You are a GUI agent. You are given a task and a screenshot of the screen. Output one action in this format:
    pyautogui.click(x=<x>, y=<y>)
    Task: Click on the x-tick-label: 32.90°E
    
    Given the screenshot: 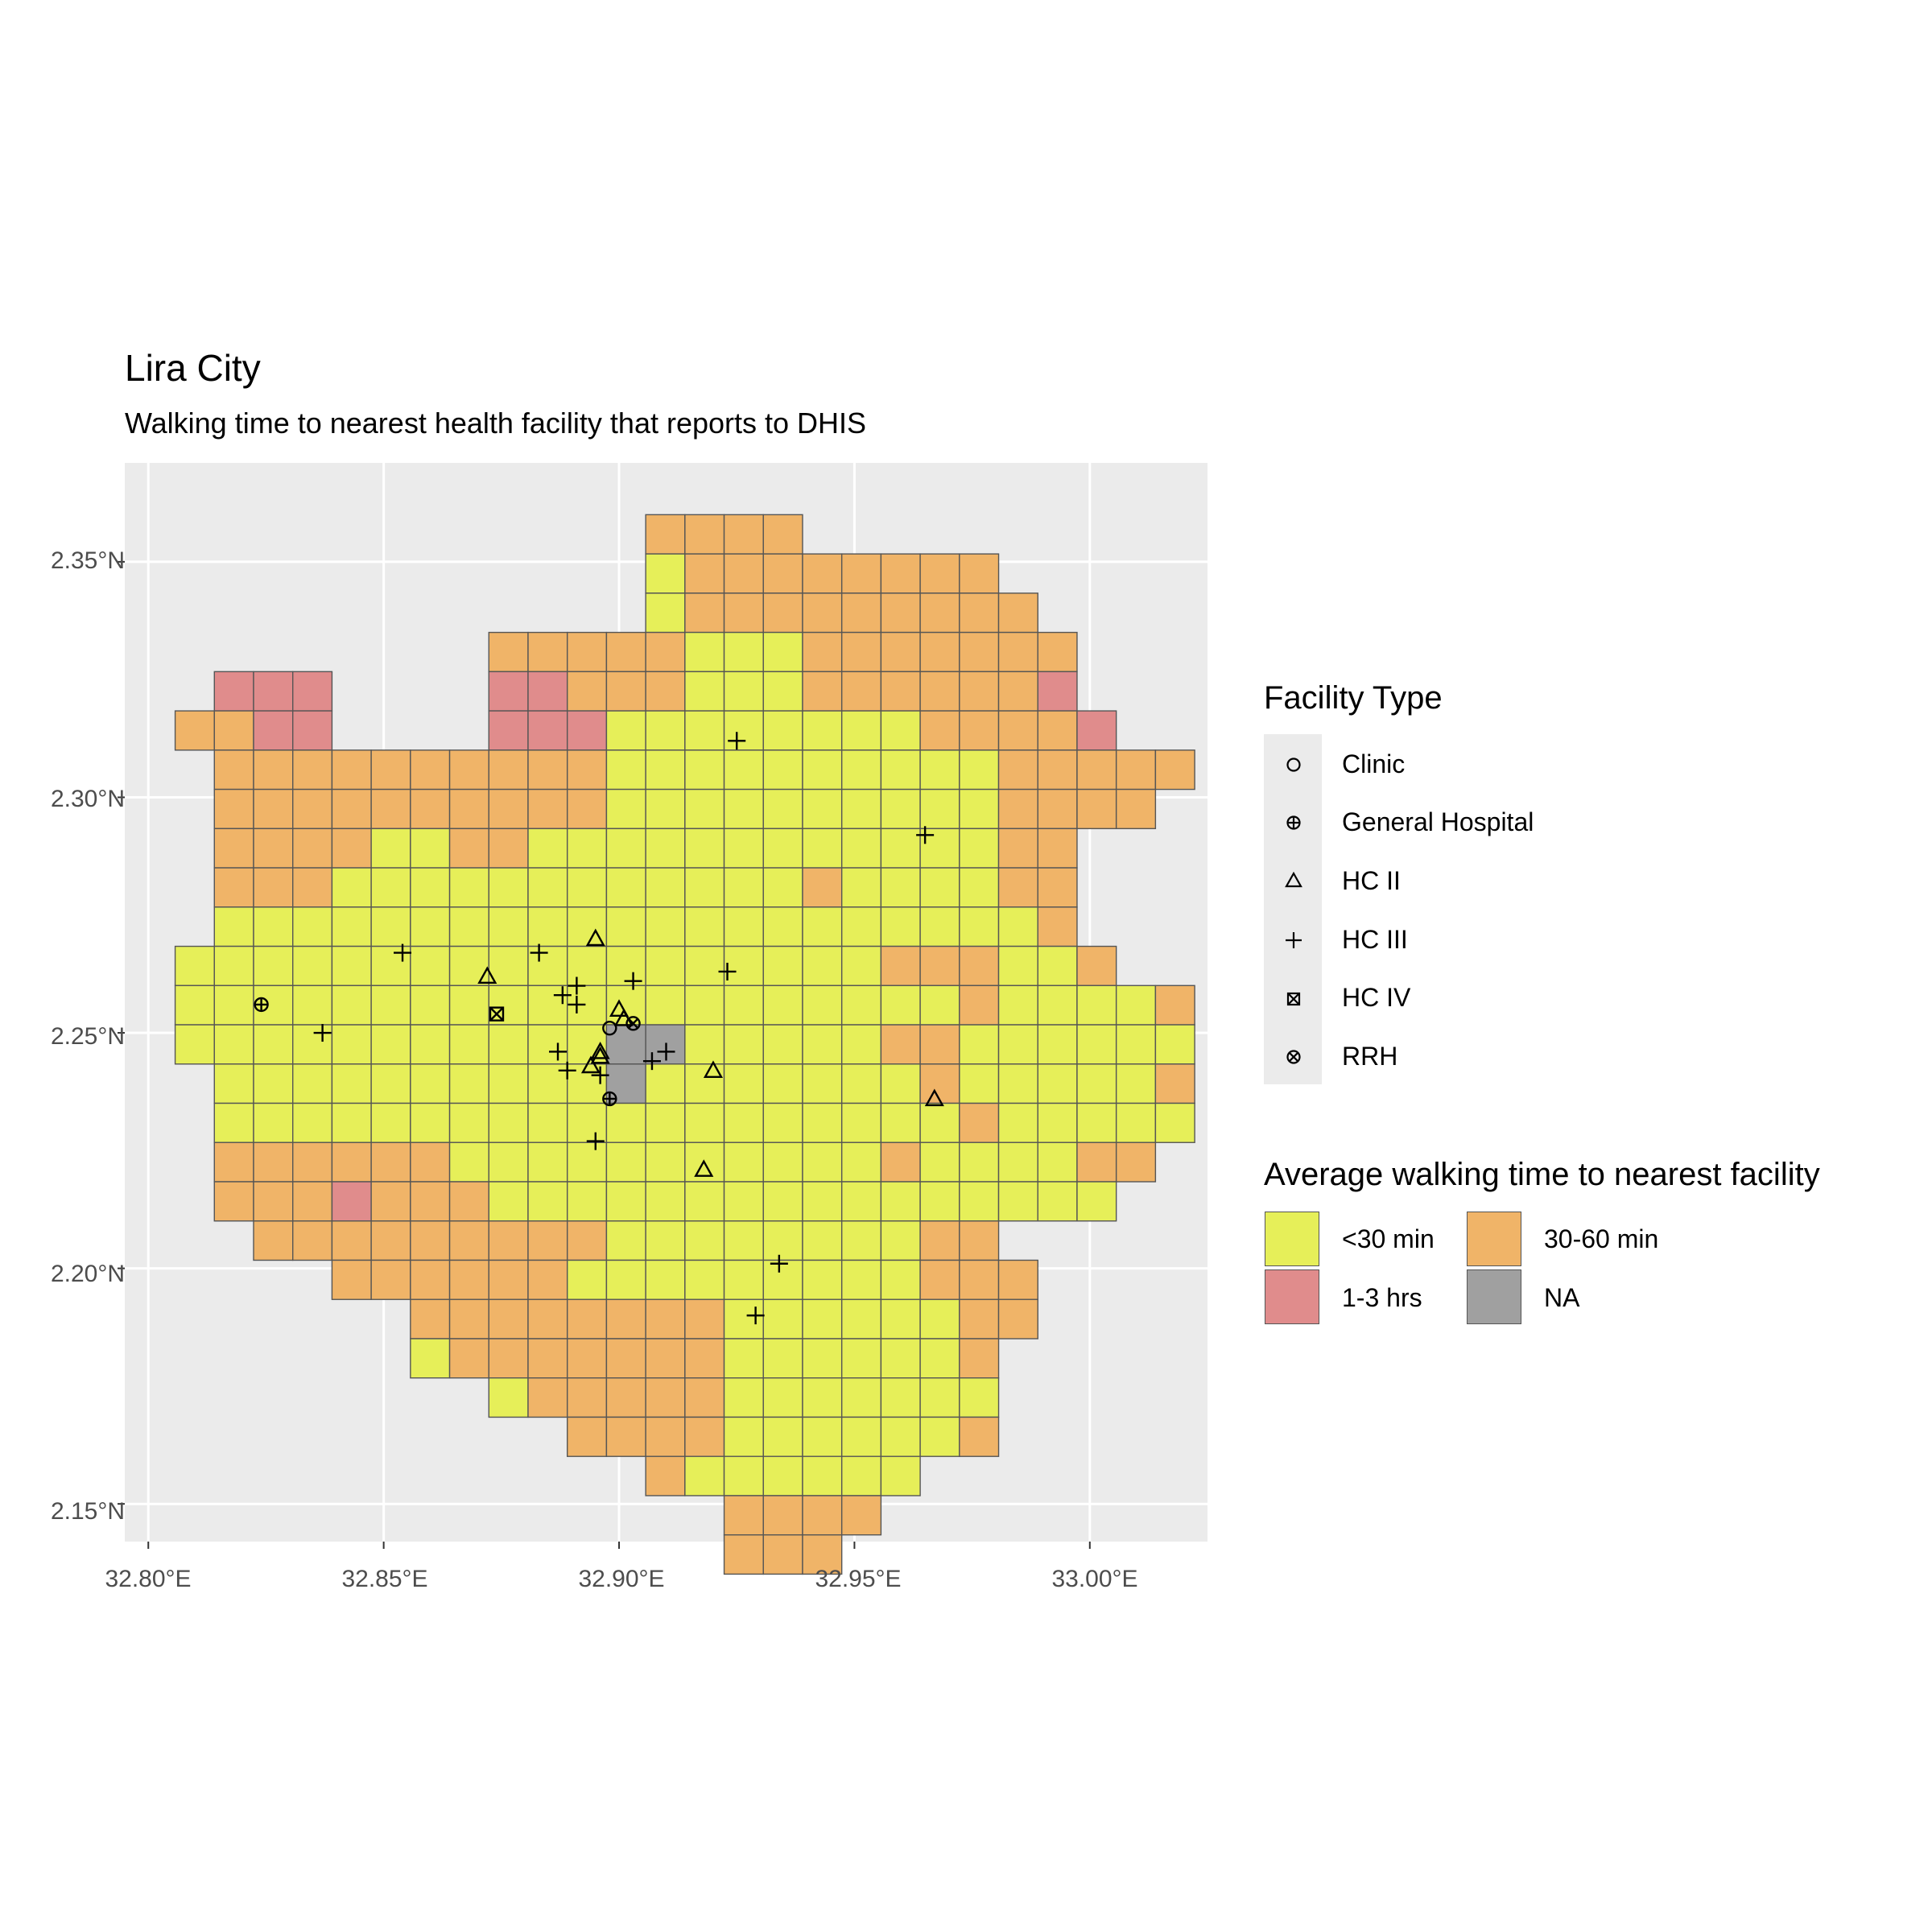 What is the action you would take?
    pyautogui.click(x=621, y=1579)
    